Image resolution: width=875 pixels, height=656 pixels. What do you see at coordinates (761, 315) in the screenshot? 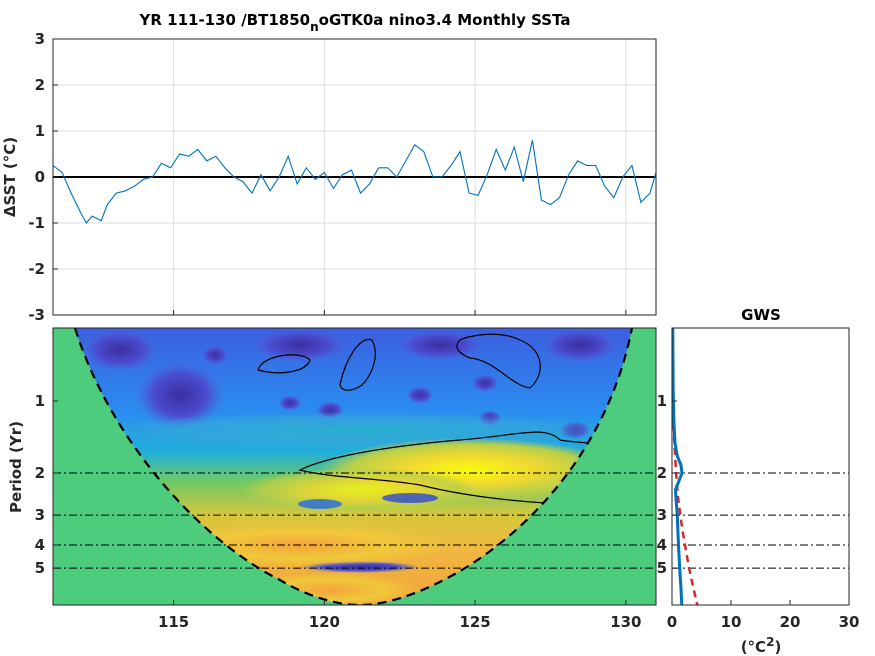
I see `gws-title: GWS` at bounding box center [761, 315].